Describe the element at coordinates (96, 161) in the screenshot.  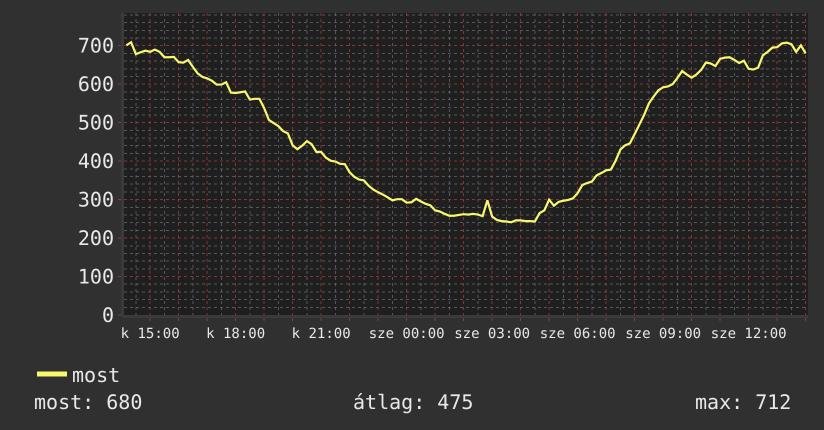
I see `y-tick-label: 400` at that location.